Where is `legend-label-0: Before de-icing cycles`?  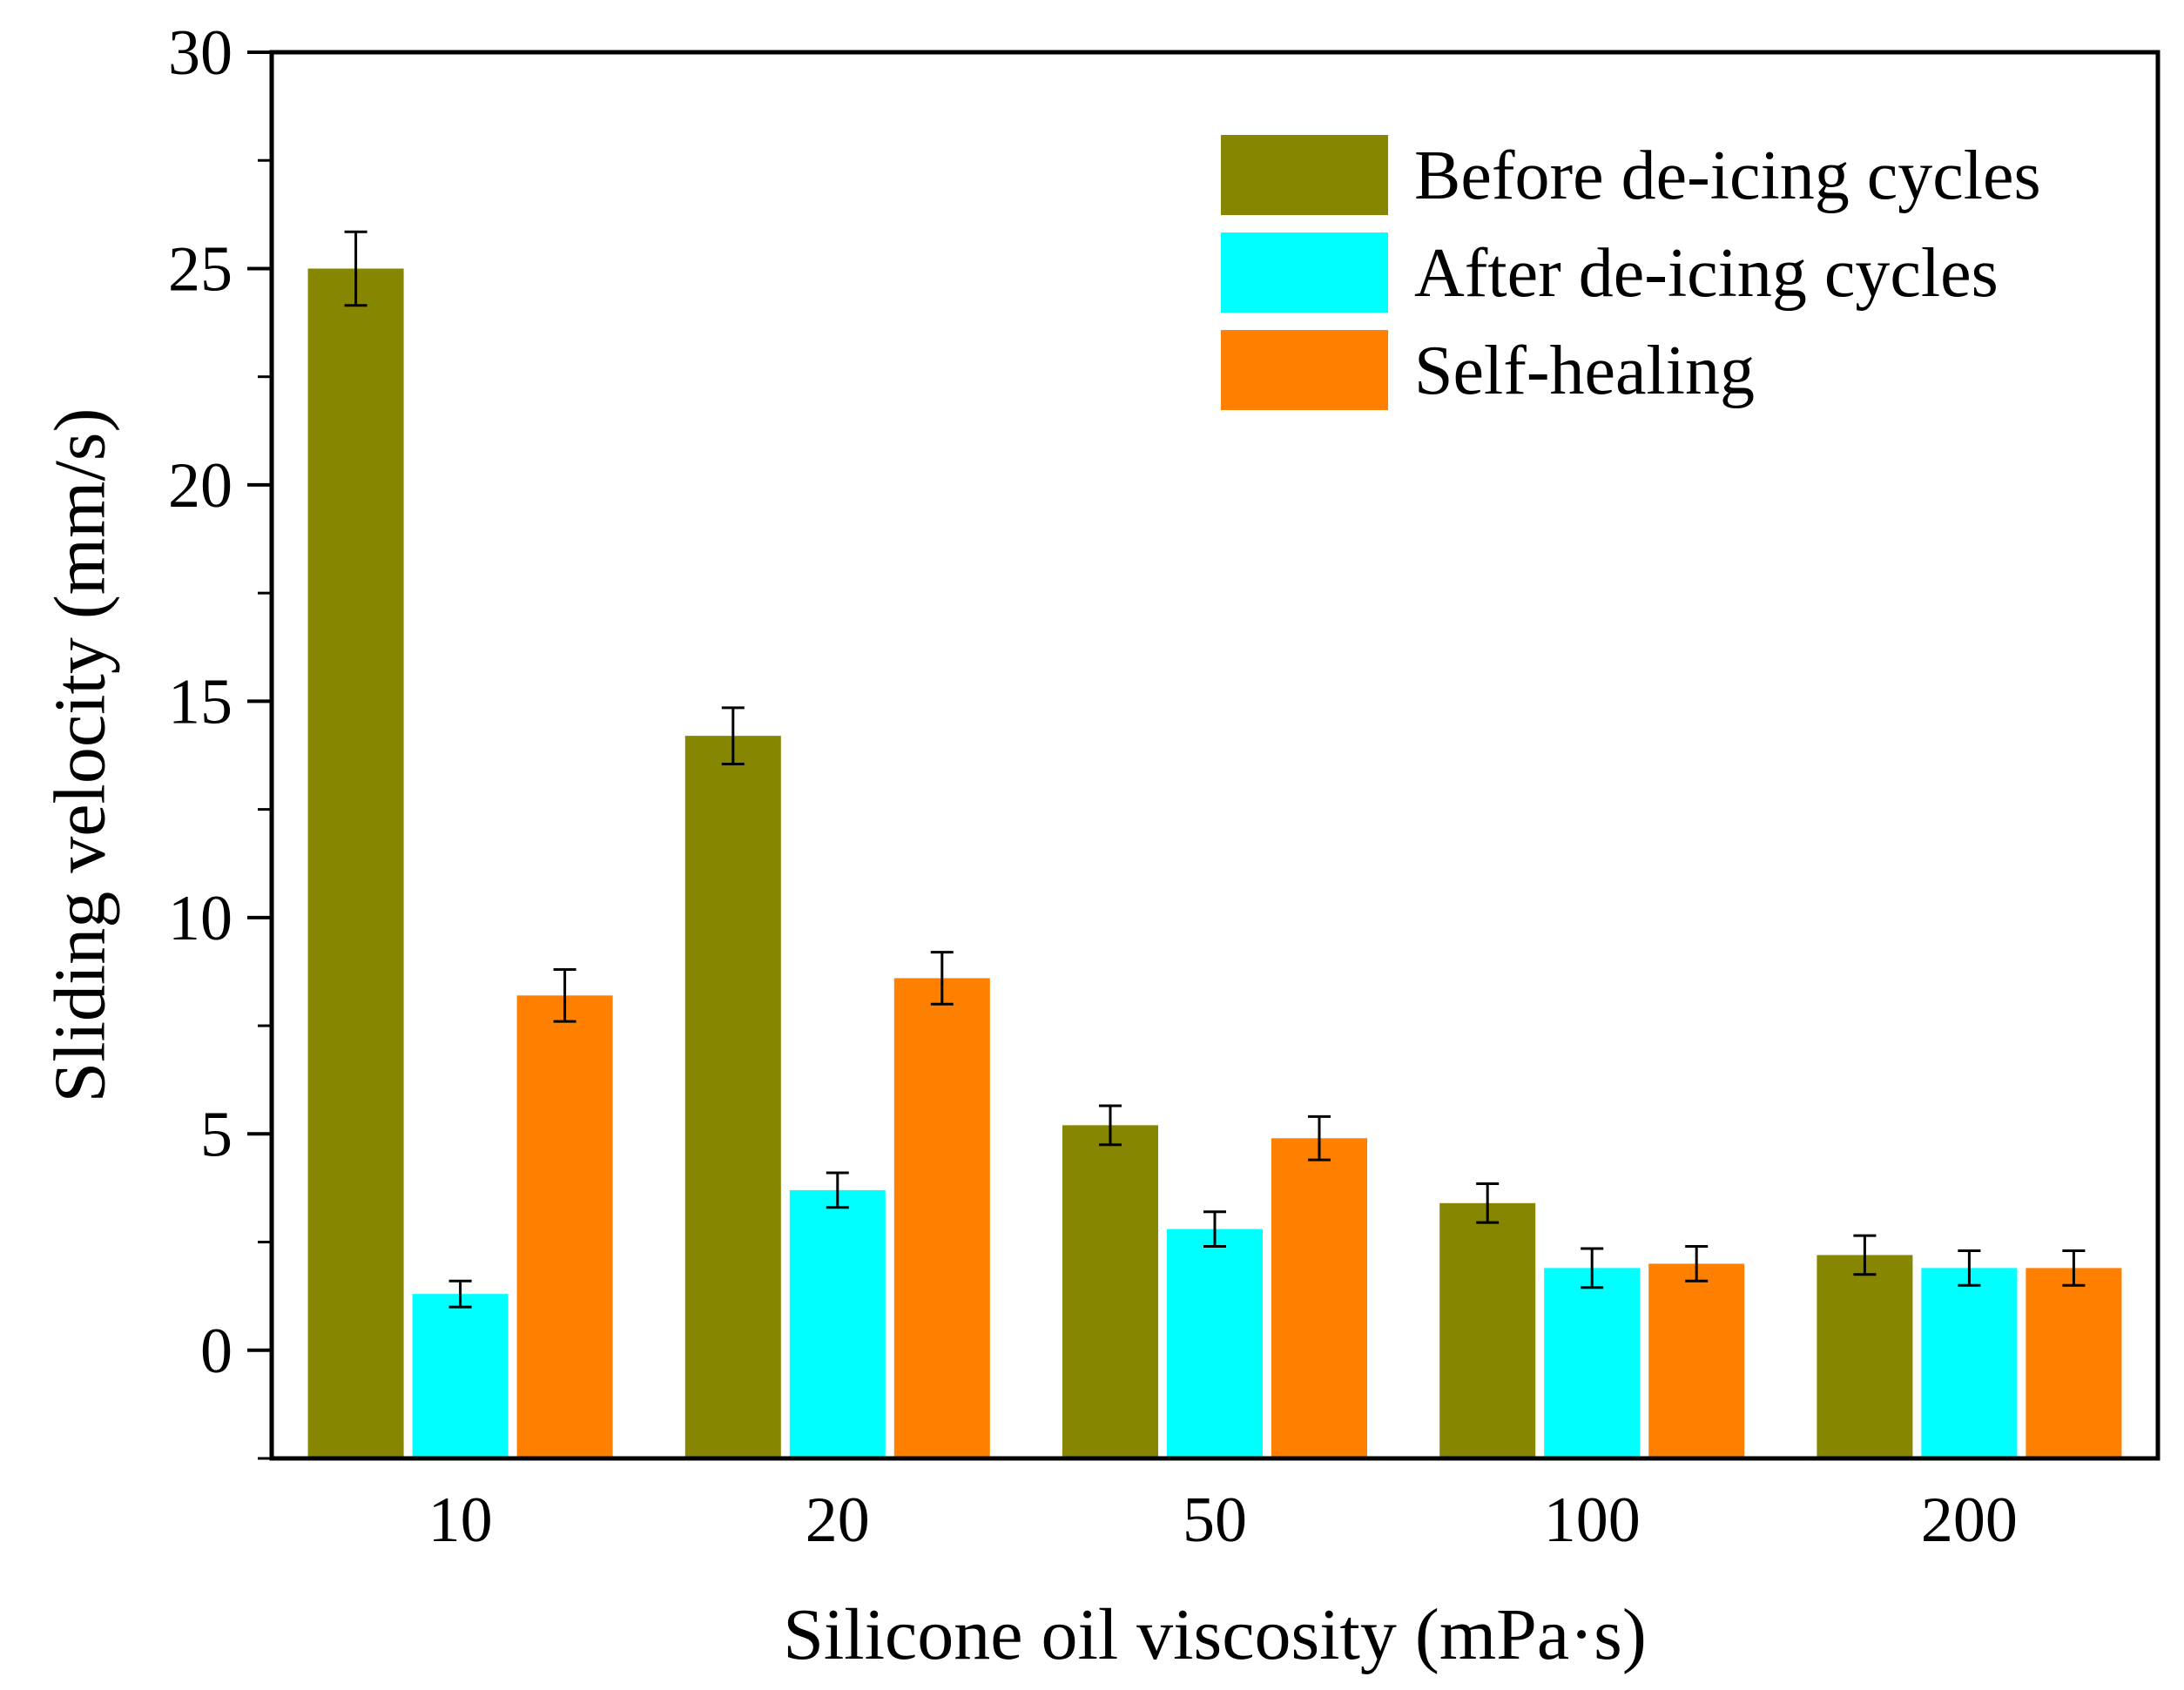 legend-label-0: Before de-icing cycles is located at coordinates (1727, 176).